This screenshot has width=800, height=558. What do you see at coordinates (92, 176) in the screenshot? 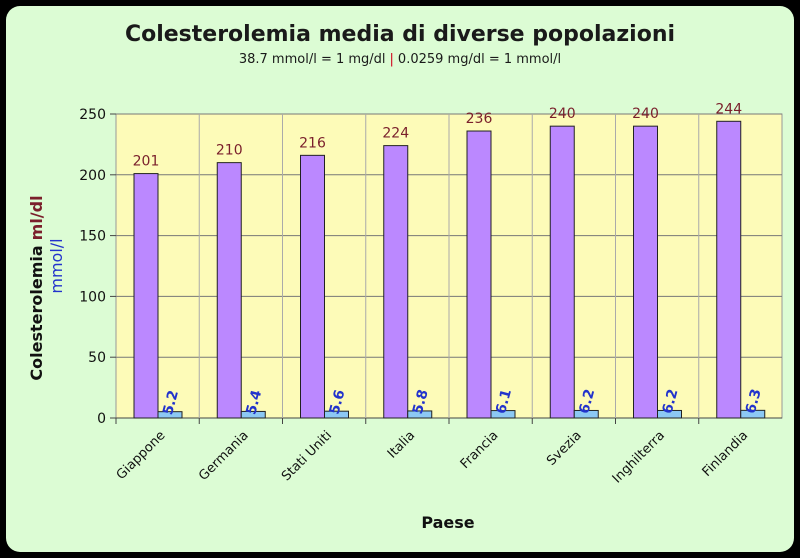
I see `y-tick-label: 200` at bounding box center [92, 176].